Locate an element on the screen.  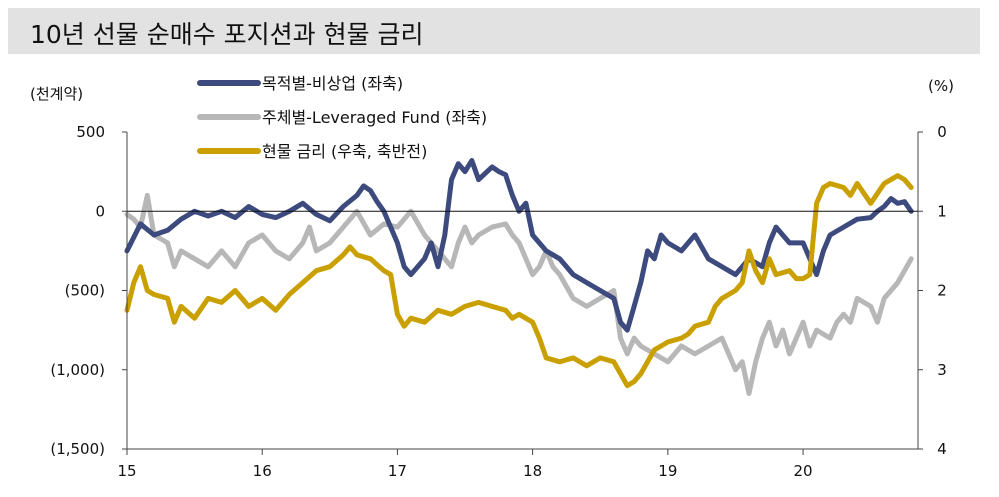
x-tick-label: 17 is located at coordinates (397, 471).